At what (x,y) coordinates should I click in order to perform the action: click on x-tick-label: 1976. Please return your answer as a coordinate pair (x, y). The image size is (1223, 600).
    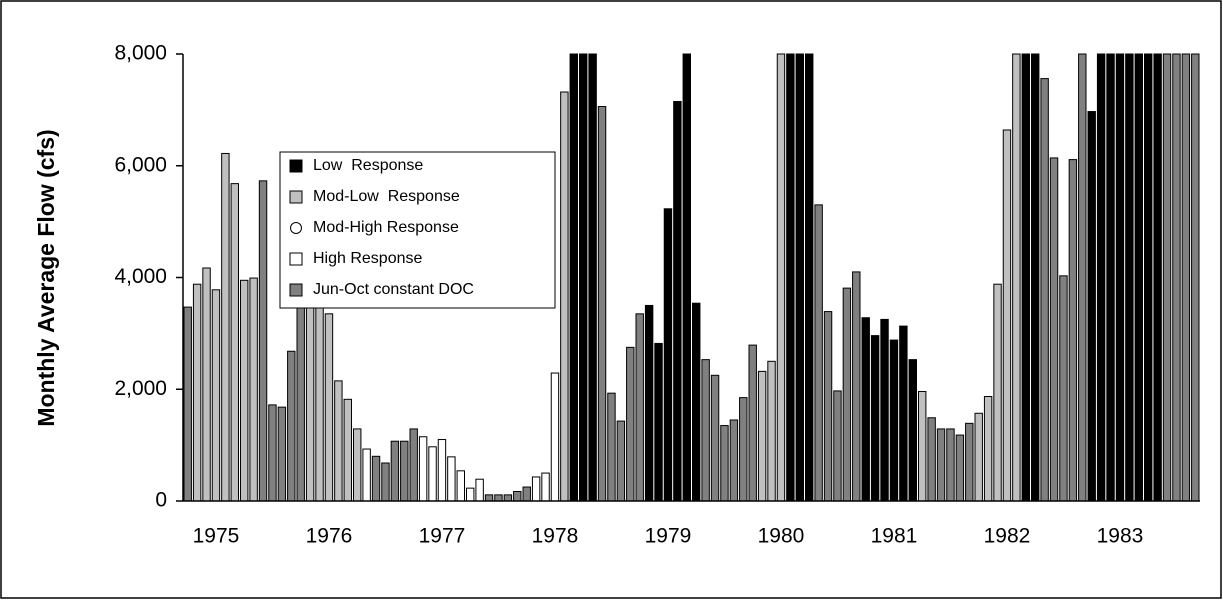
    Looking at the image, I should click on (329, 536).